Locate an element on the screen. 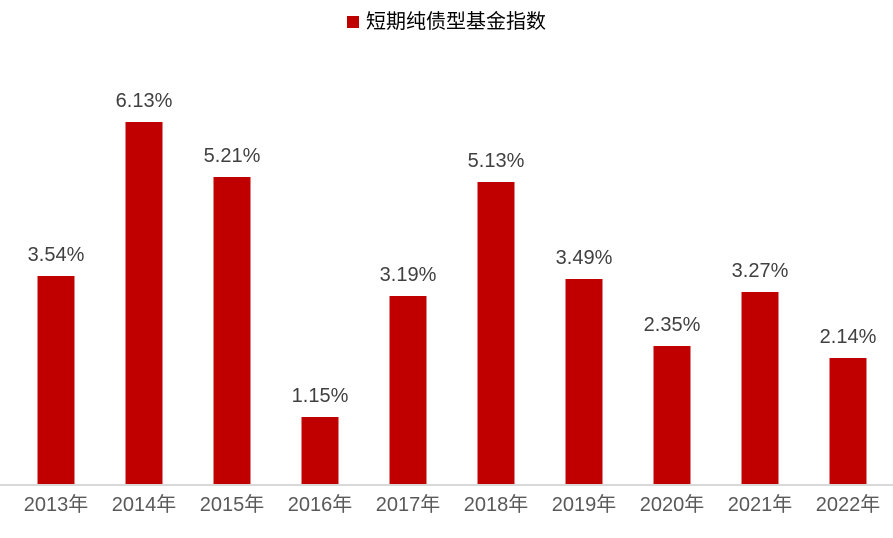 The image size is (893, 538). data-label: 6.13% is located at coordinates (144, 101).